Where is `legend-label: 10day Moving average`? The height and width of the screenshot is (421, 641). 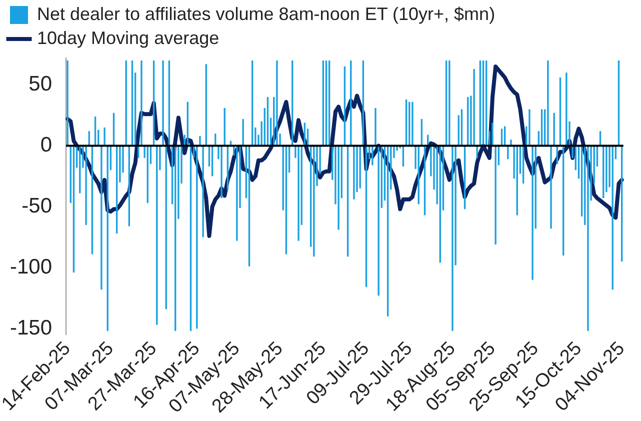 legend-label: 10day Moving average is located at coordinates (128, 38).